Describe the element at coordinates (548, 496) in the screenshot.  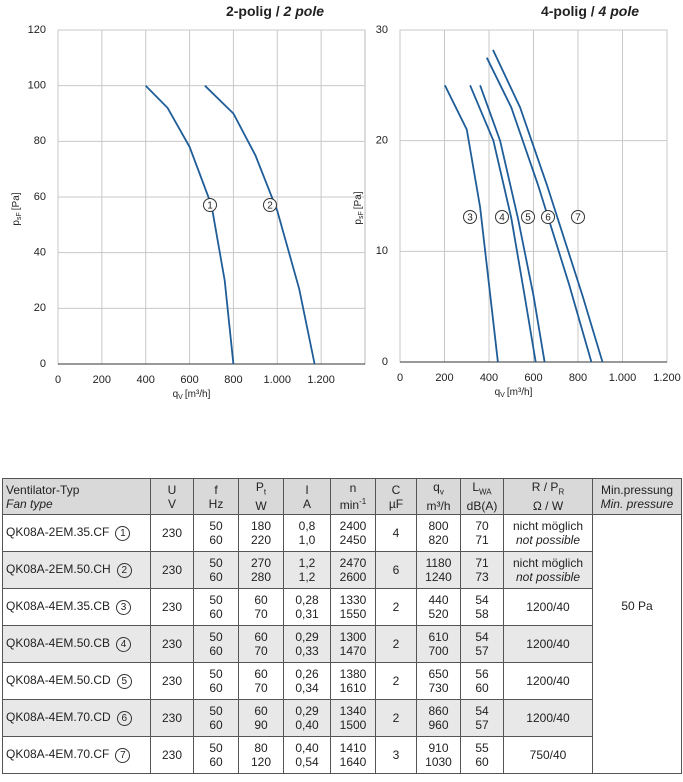
I see `header-cell: R / PR Ω / W` at that location.